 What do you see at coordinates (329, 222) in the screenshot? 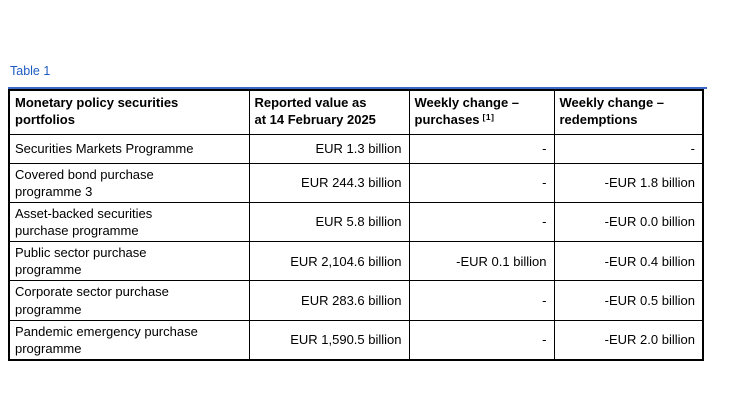
I see `reported-value-cell: EUR 5.8 billion` at bounding box center [329, 222].